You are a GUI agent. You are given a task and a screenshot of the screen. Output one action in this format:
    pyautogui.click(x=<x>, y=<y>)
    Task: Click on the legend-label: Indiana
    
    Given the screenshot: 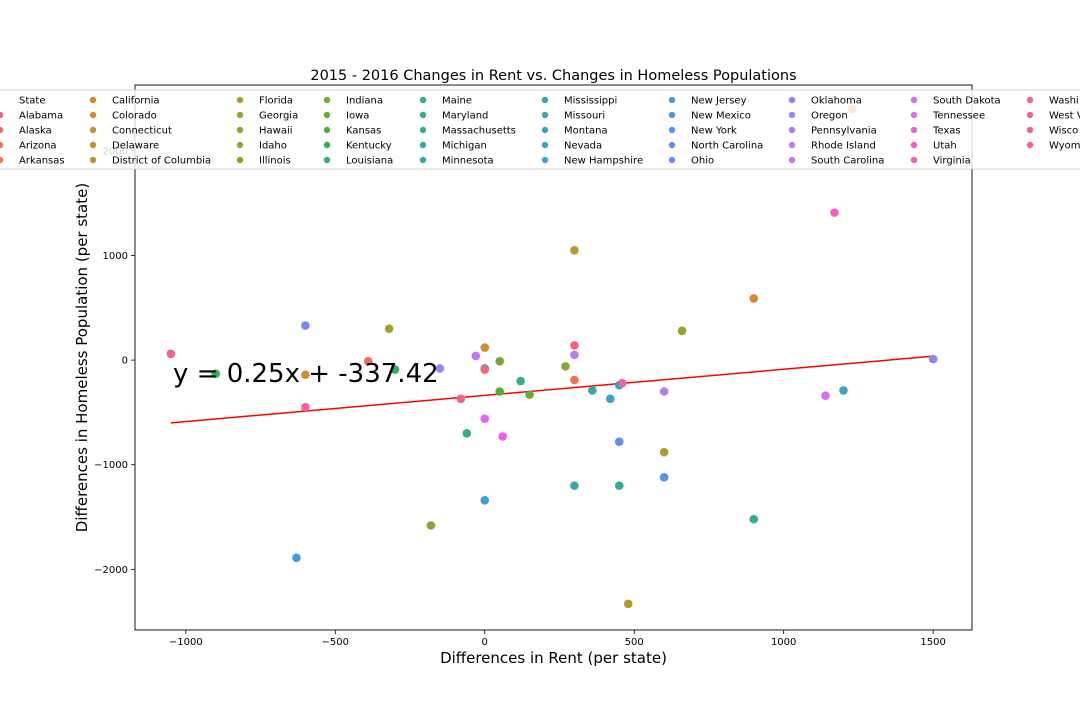 What is the action you would take?
    pyautogui.click(x=364, y=101)
    